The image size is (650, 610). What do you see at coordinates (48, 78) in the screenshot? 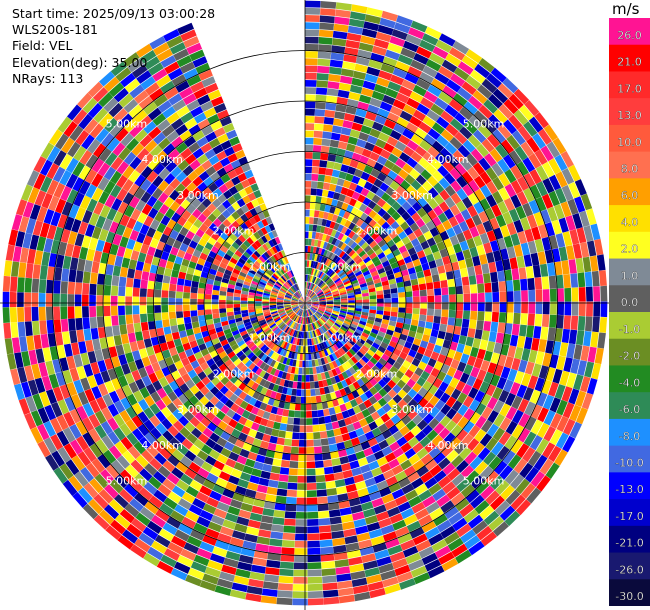
I see `nrays-label: NRays: 113` at bounding box center [48, 78].